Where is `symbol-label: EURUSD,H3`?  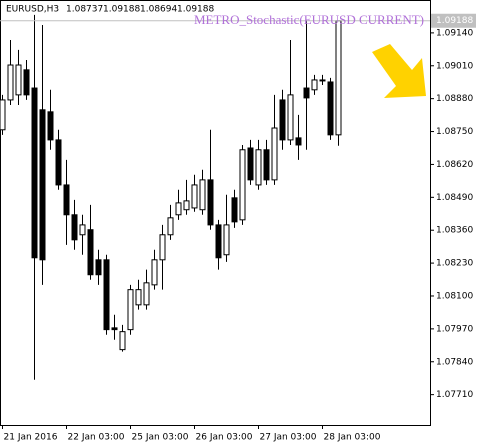 symbol-label: EURUSD,H3 is located at coordinates (32, 10).